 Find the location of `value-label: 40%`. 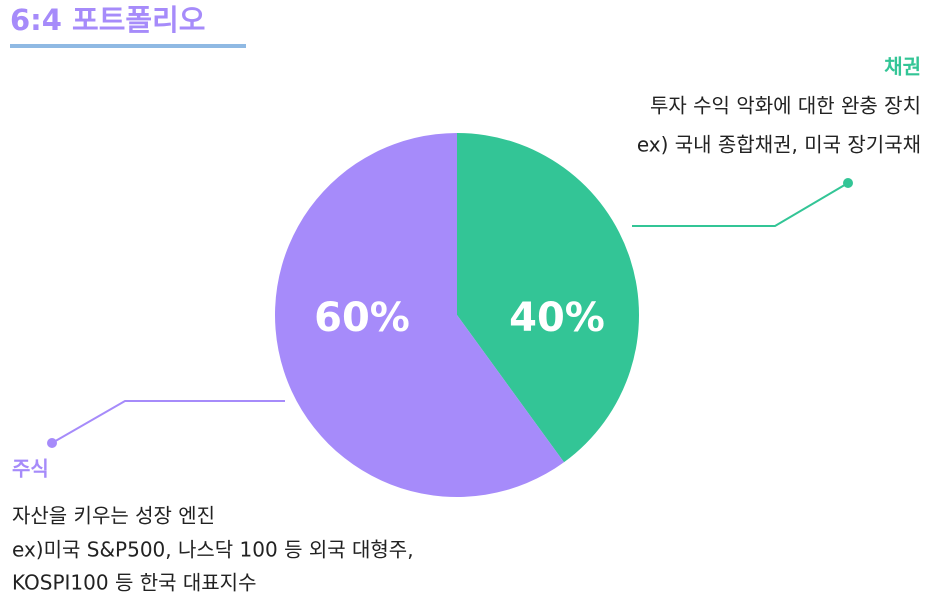

value-label: 40% is located at coordinates (557, 318).